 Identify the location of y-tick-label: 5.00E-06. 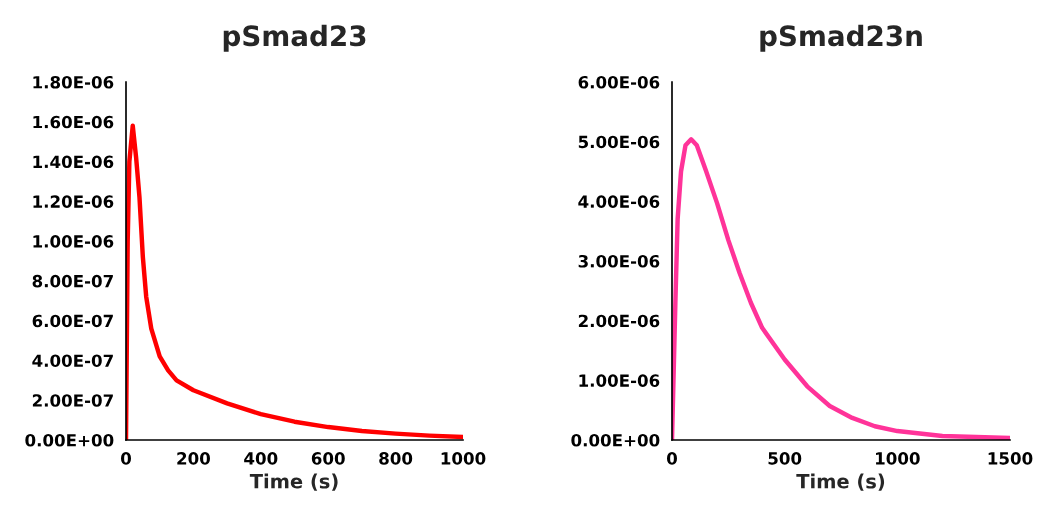
(619, 142).